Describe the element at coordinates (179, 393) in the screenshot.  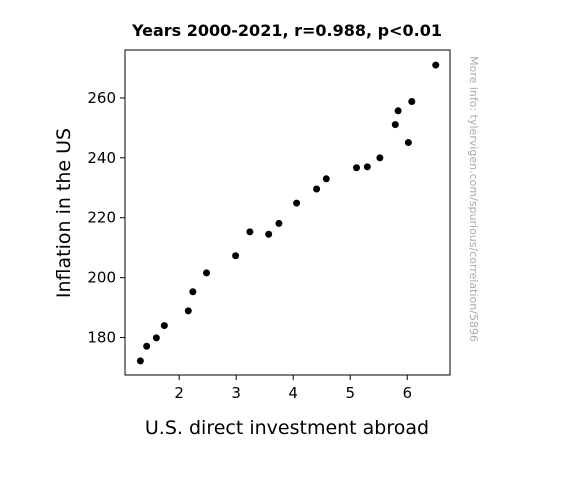
I see `x-tick-label: 2` at that location.